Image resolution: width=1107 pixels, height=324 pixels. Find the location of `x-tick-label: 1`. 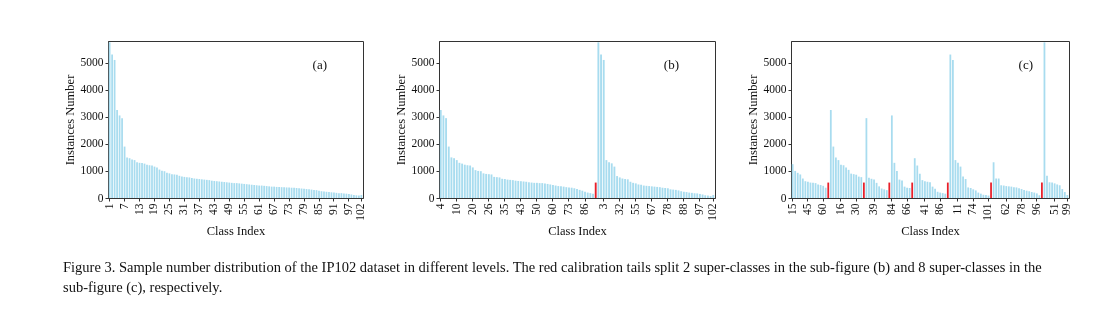

x-tick-label: 1 is located at coordinates (108, 206).